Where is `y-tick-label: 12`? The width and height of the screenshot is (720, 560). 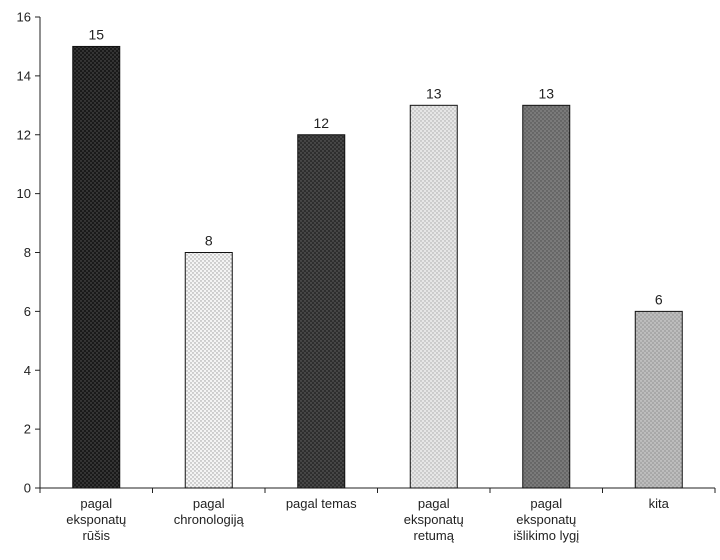
y-tick-label: 12 is located at coordinates (24, 134).